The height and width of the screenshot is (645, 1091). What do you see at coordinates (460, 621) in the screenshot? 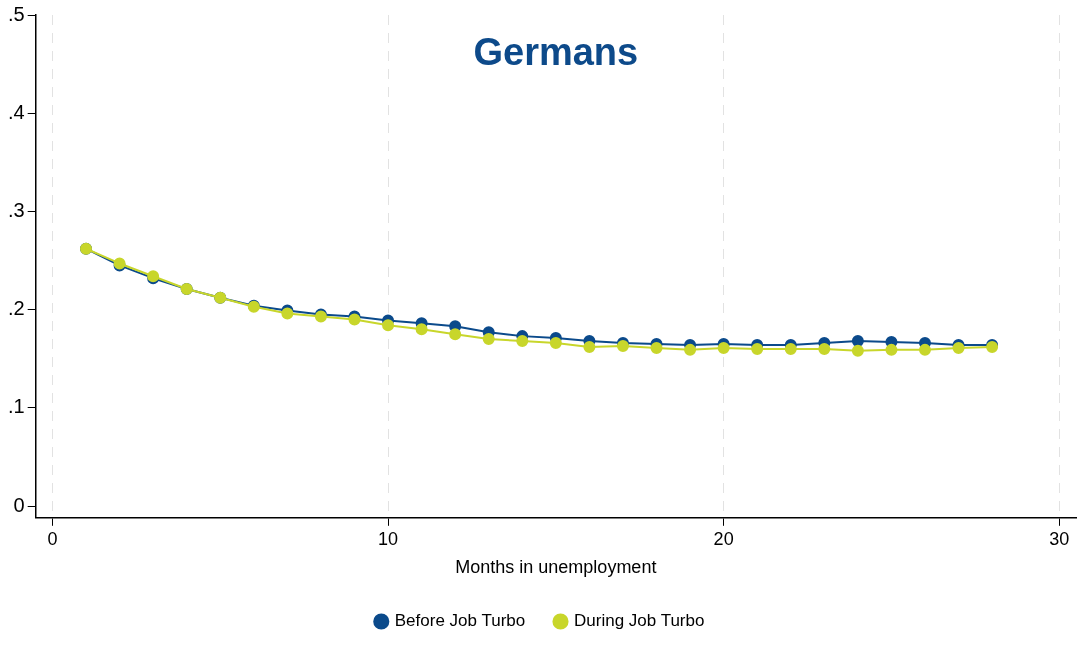
I see `legend-label: Before Job Turbo` at bounding box center [460, 621].